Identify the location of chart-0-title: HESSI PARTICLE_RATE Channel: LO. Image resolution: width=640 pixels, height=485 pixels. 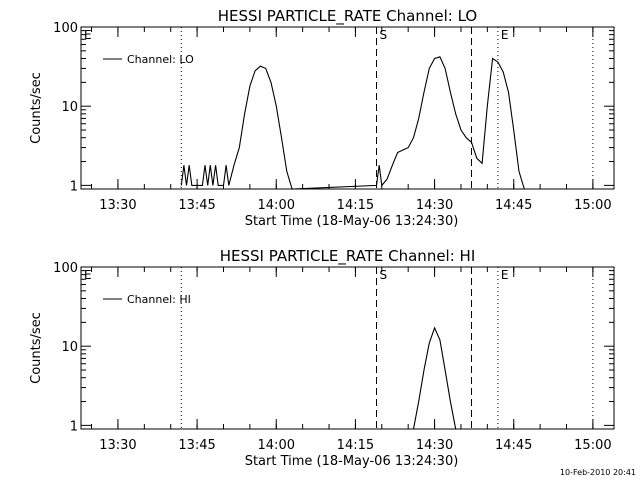
(347, 16).